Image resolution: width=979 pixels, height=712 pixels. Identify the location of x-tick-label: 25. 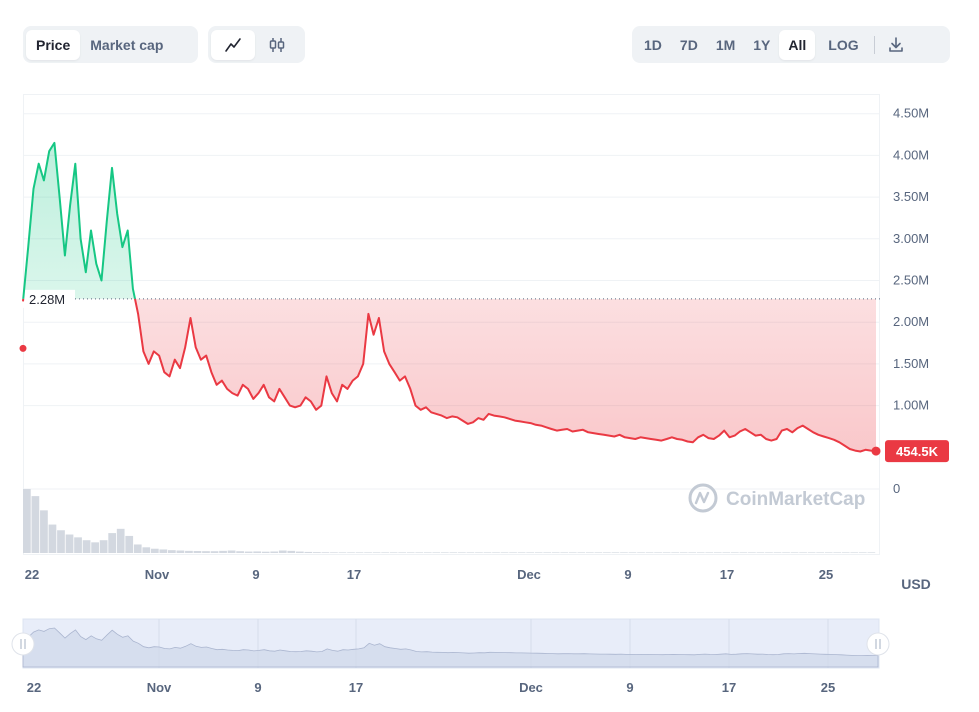
(826, 574).